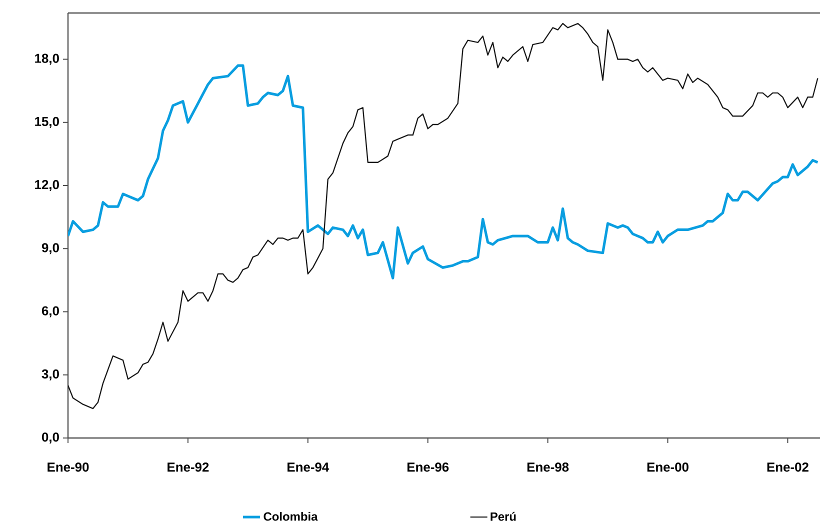  I want to click on x-tick-label: Ene-92, so click(188, 467).